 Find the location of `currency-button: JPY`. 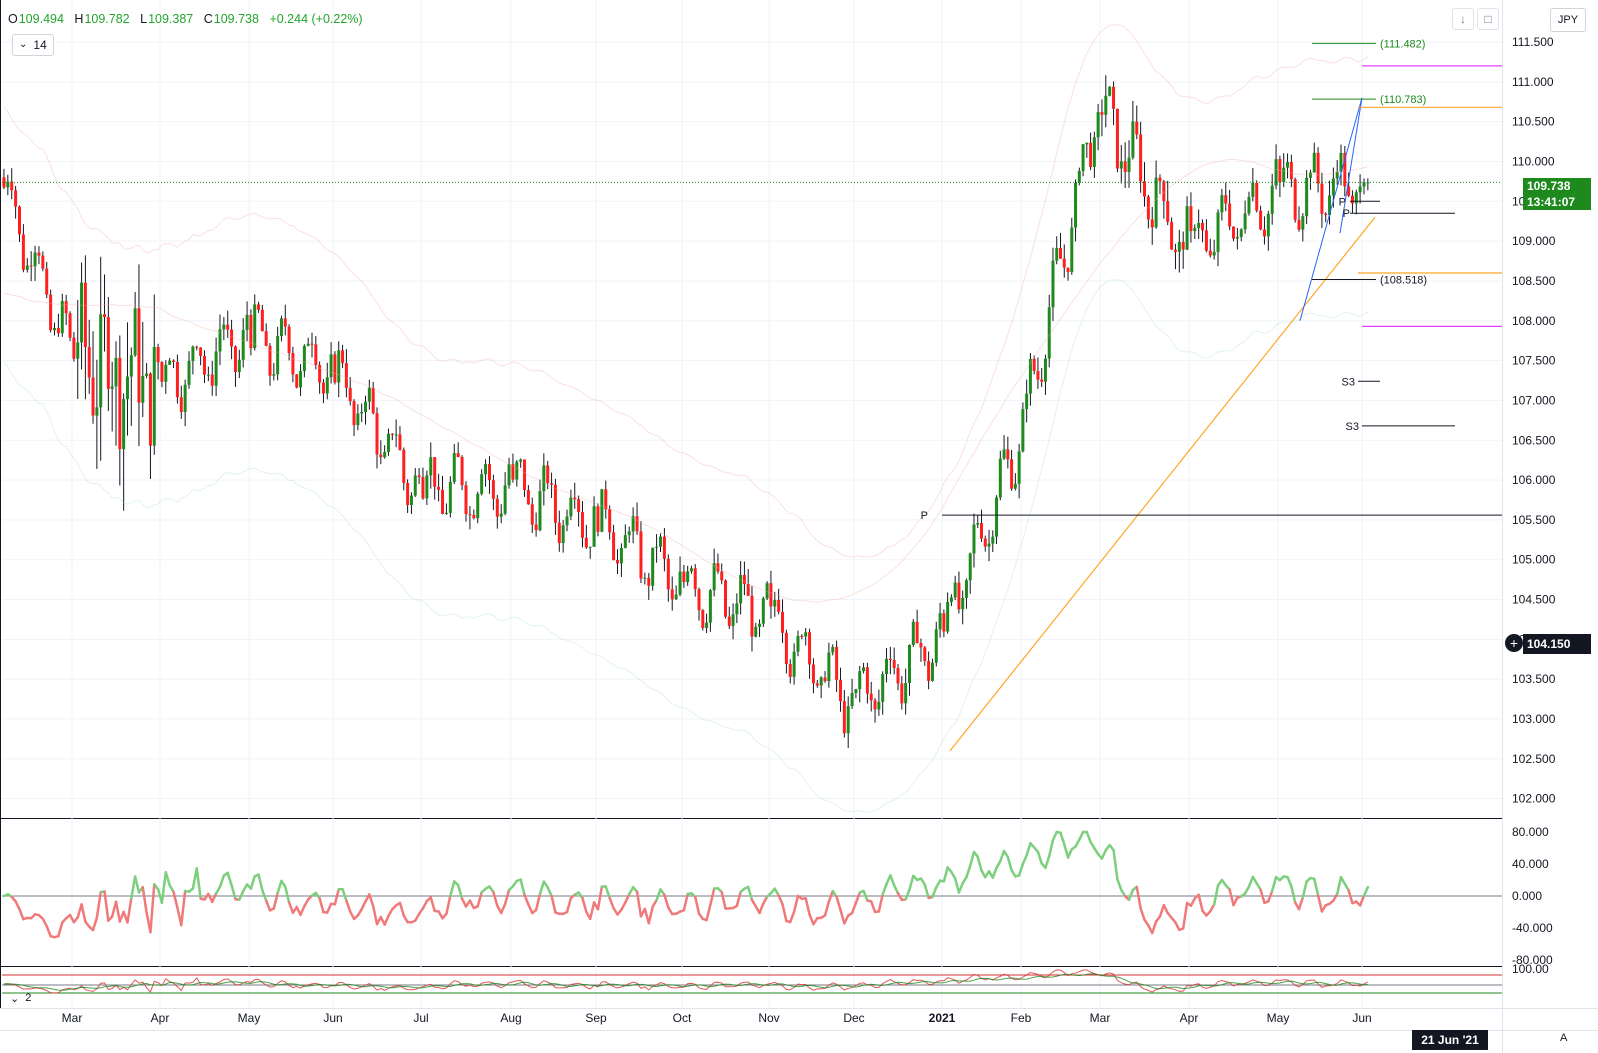

currency-button: JPY is located at coordinates (1568, 20).